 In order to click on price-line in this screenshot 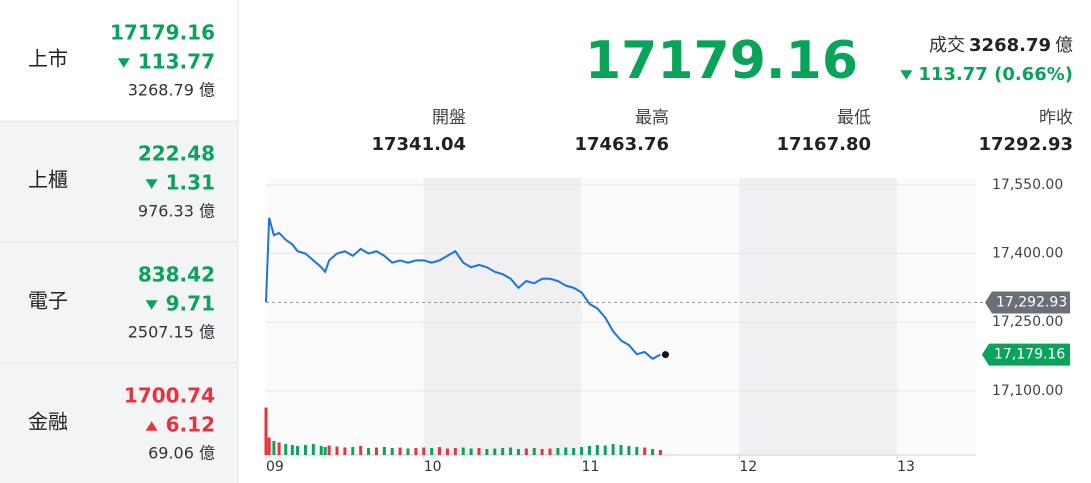, I will do `click(463, 289)`.